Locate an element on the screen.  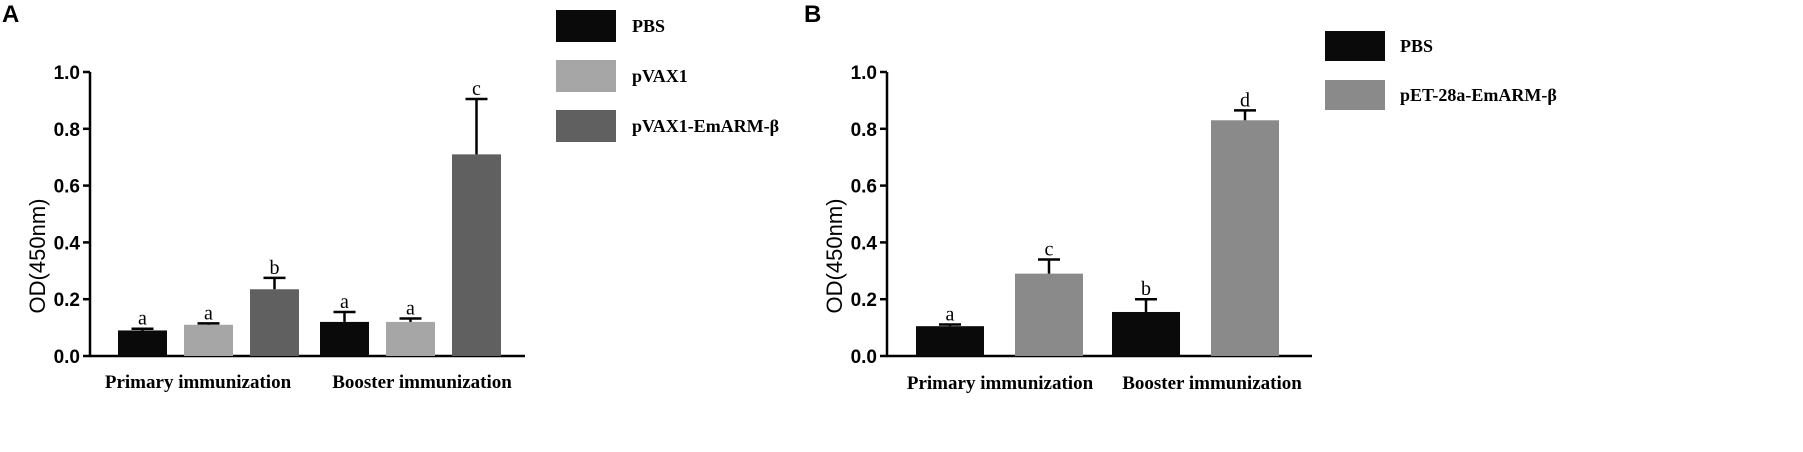
panel-a-y-axis-label: OD(450nm) is located at coordinates (37, 256).